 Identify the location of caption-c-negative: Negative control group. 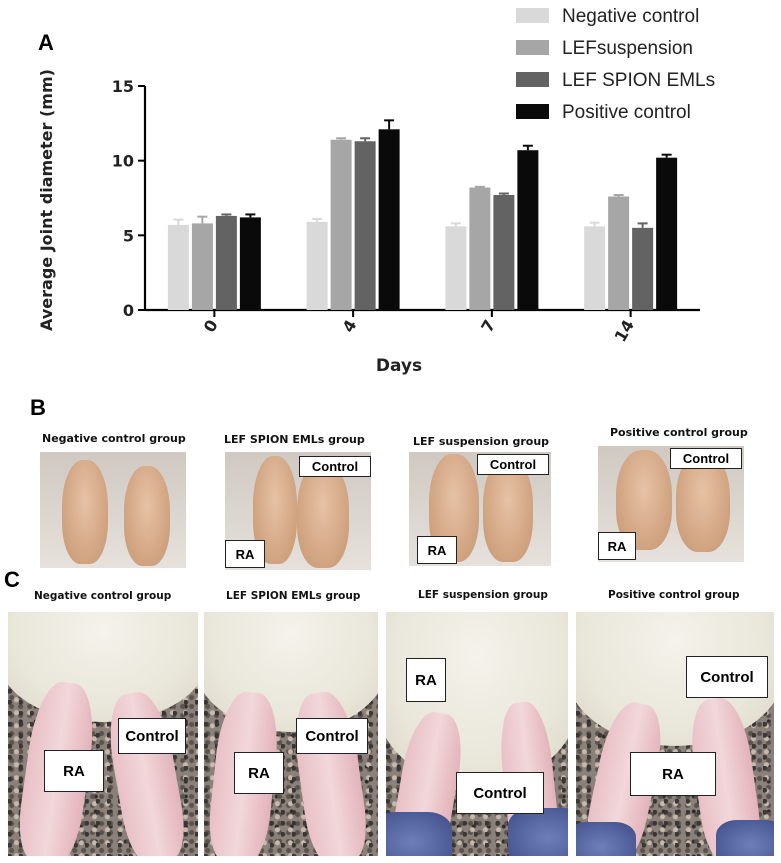
(103, 596).